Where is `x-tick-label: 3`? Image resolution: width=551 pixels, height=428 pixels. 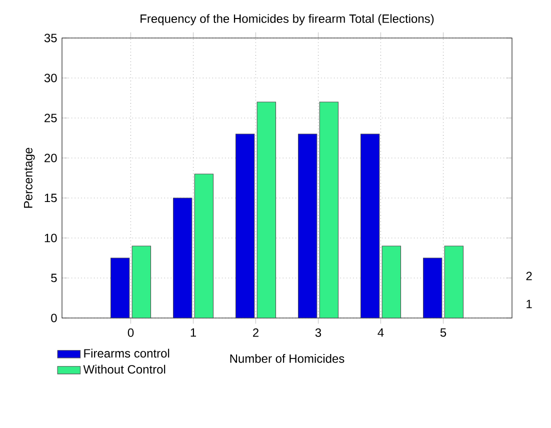
x-tick-label: 3 is located at coordinates (318, 332).